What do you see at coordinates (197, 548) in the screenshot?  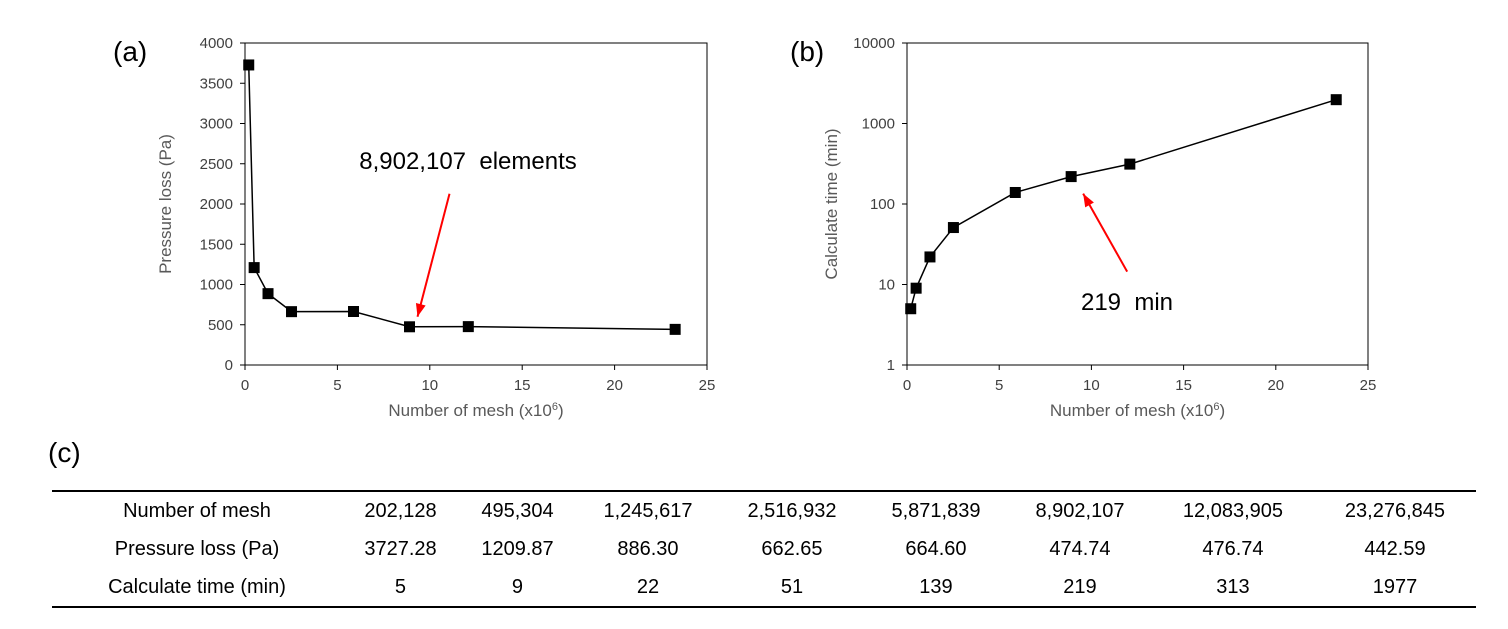 I see `row-header: Pressure loss (Pa)` at bounding box center [197, 548].